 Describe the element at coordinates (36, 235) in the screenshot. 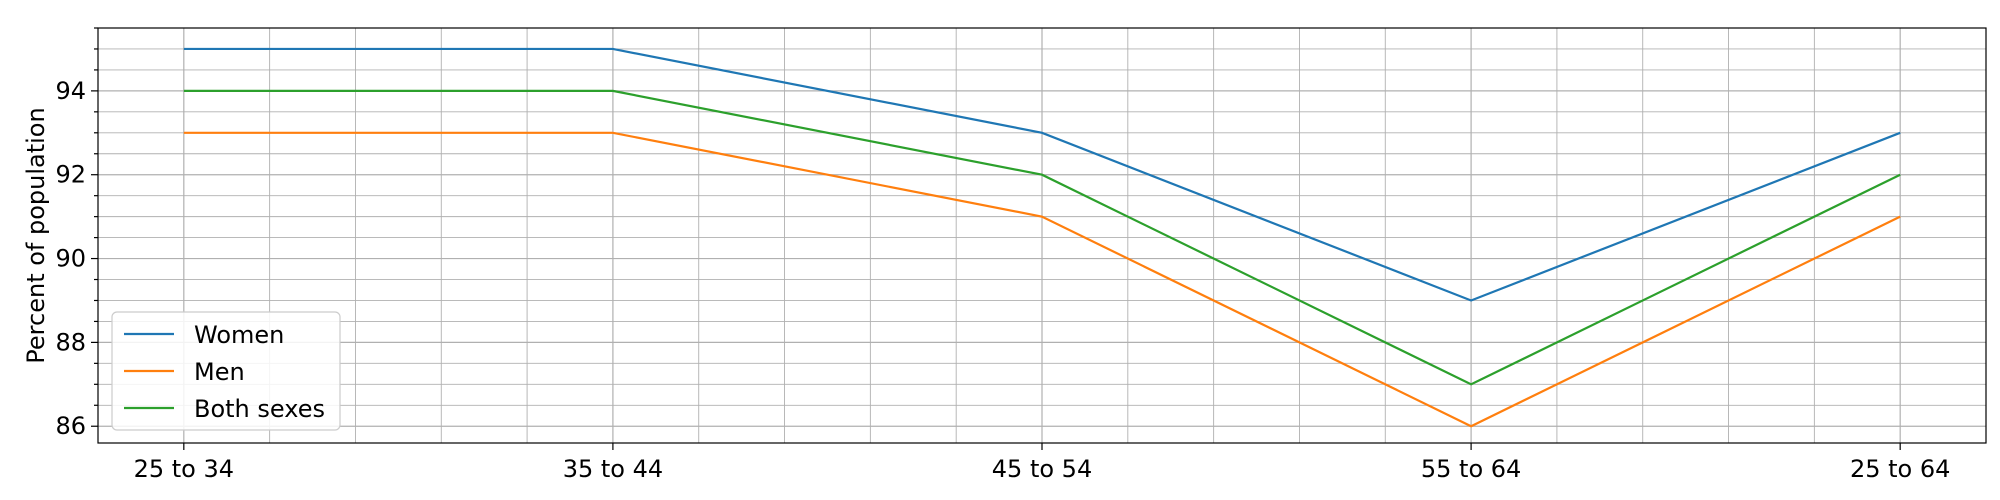

I see `y-axis-label: Percent of population` at that location.